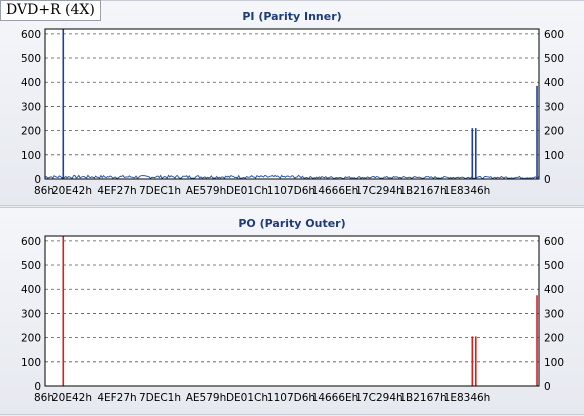 The height and width of the screenshot is (416, 584). Describe the element at coordinates (335, 191) in the screenshot. I see `pi-x-tick-label: 14666Eh` at that location.